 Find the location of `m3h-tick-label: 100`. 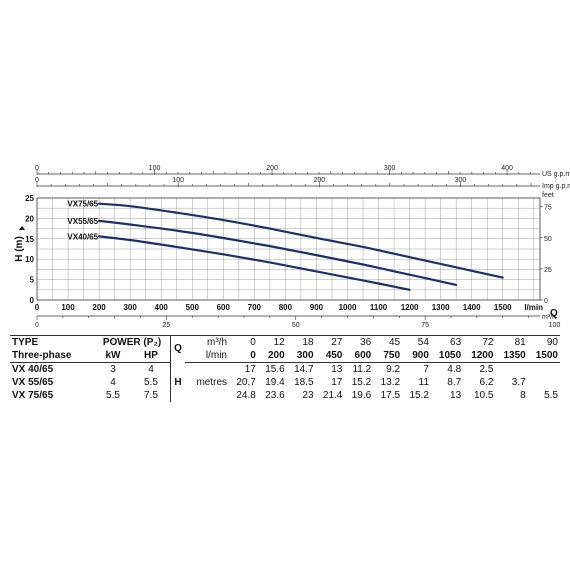

m3h-tick-label: 100 is located at coordinates (555, 325).